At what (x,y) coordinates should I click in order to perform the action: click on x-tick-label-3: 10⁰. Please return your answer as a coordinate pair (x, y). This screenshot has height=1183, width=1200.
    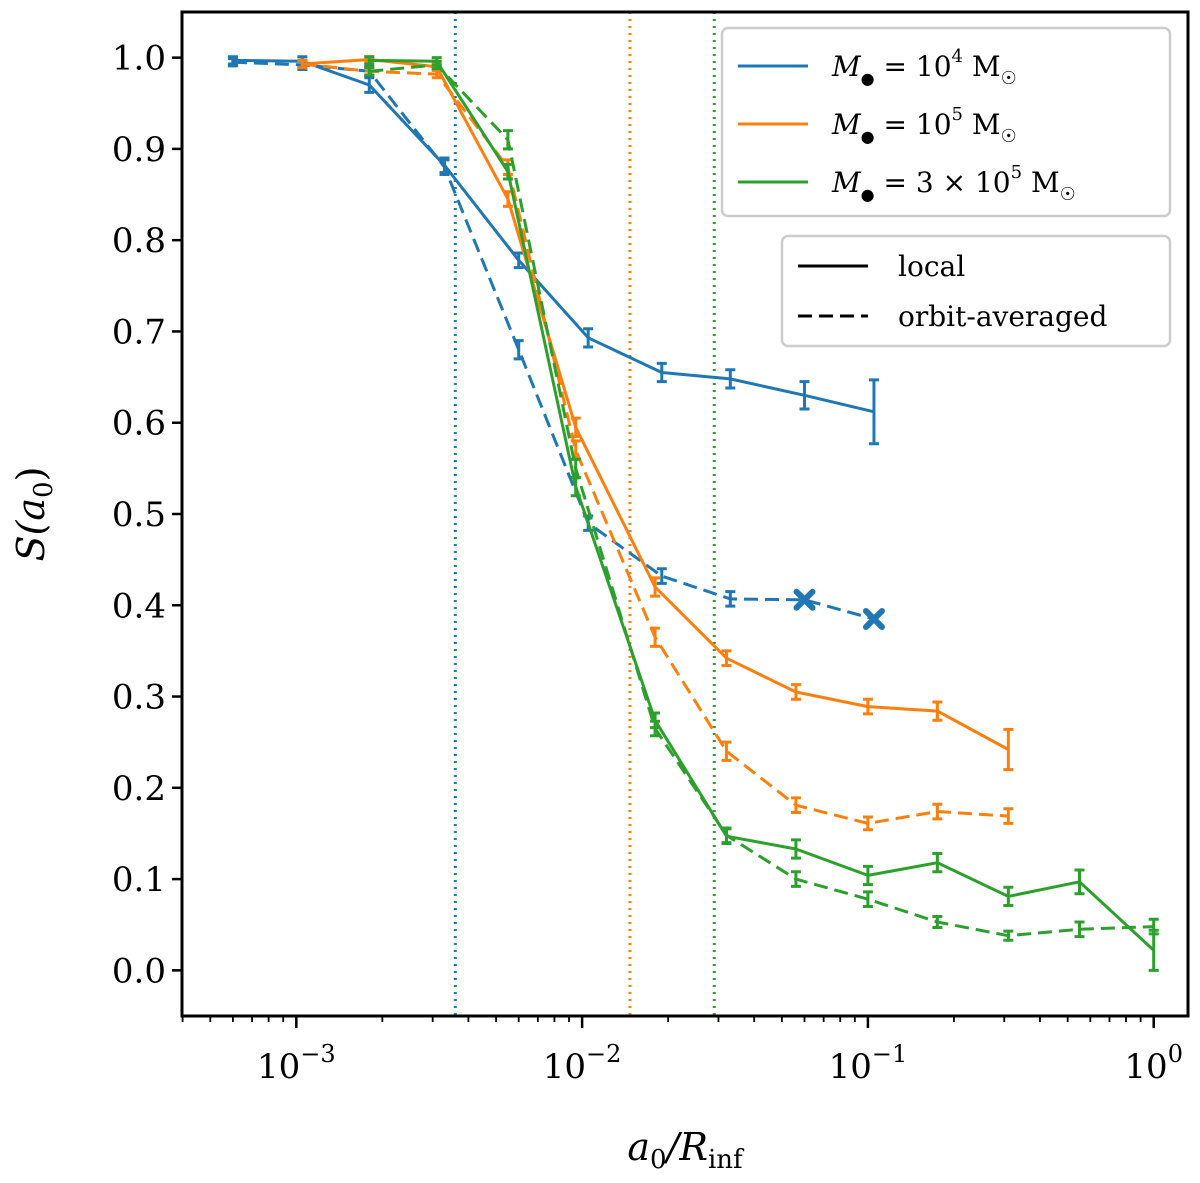
    Looking at the image, I should click on (1153, 1063).